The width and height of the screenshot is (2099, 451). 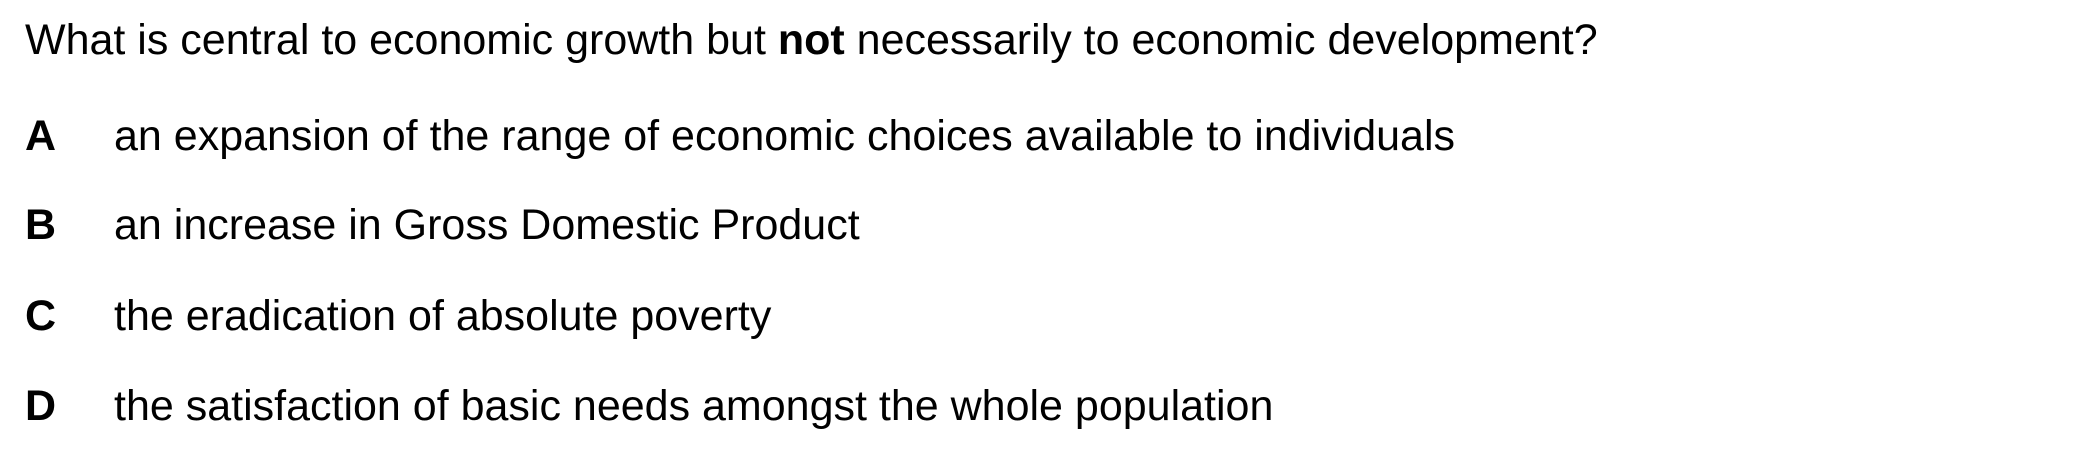 What do you see at coordinates (487, 225) in the screenshot?
I see `option-b-text: an increase in Gross Domestic Product` at bounding box center [487, 225].